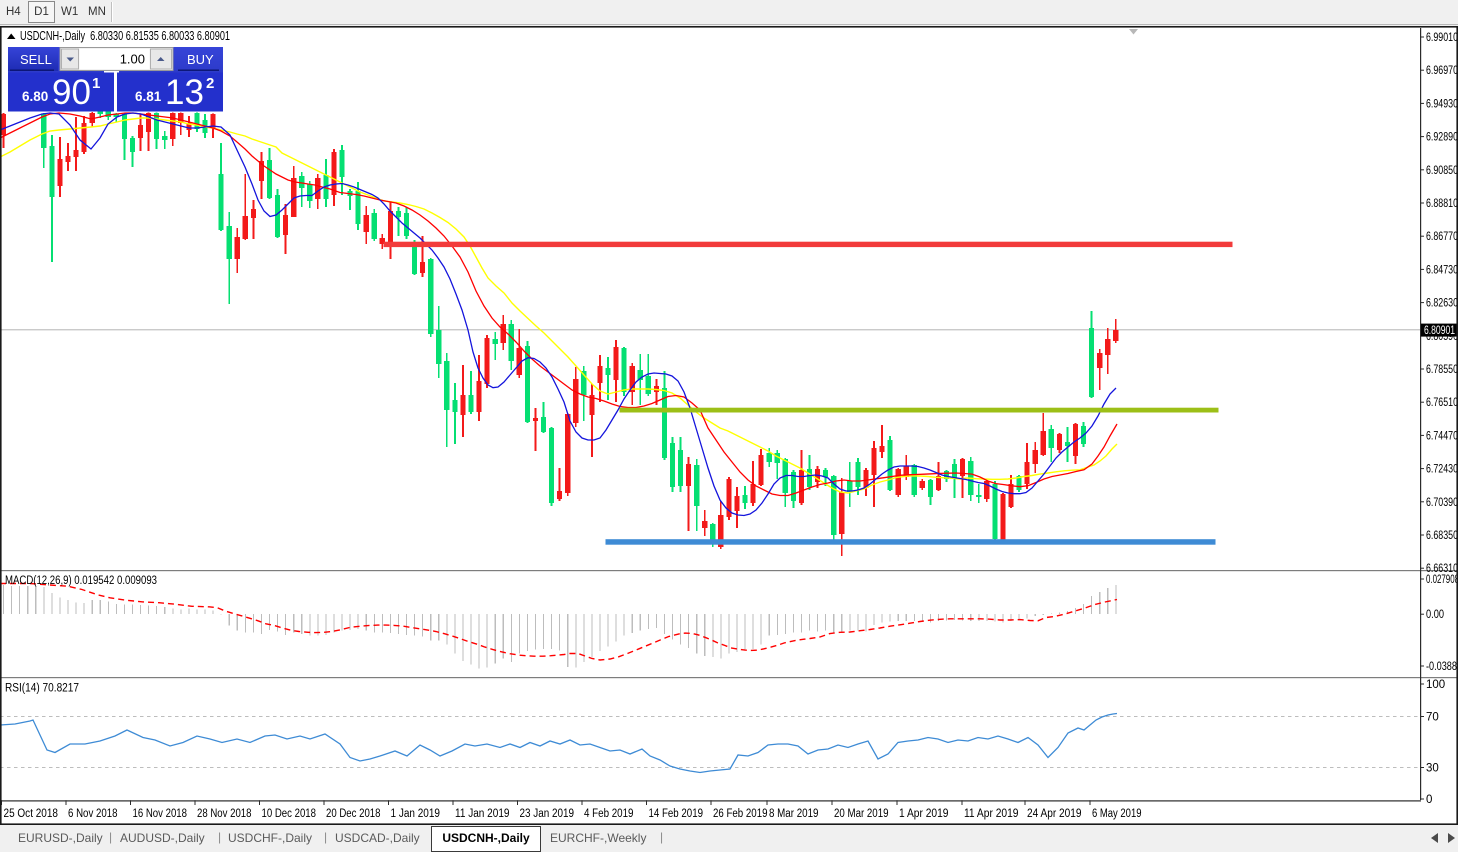  I want to click on svg-text: 6.80901, so click(1439, 331).